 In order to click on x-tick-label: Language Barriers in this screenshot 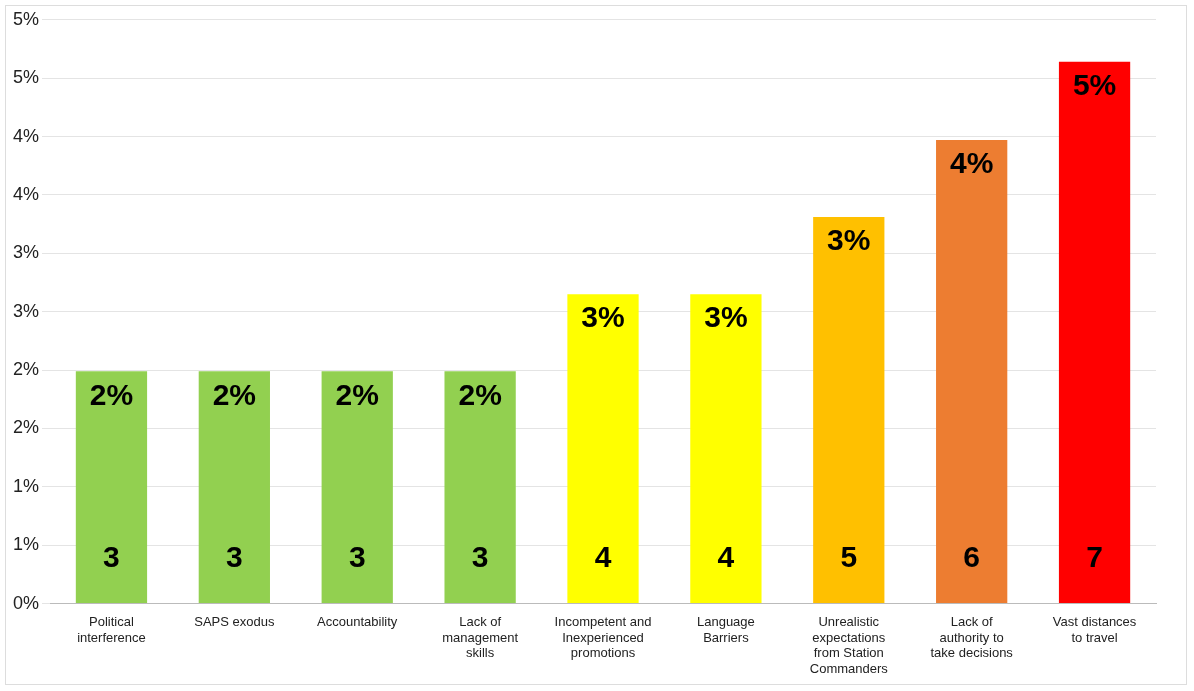, I will do `click(725, 629)`.